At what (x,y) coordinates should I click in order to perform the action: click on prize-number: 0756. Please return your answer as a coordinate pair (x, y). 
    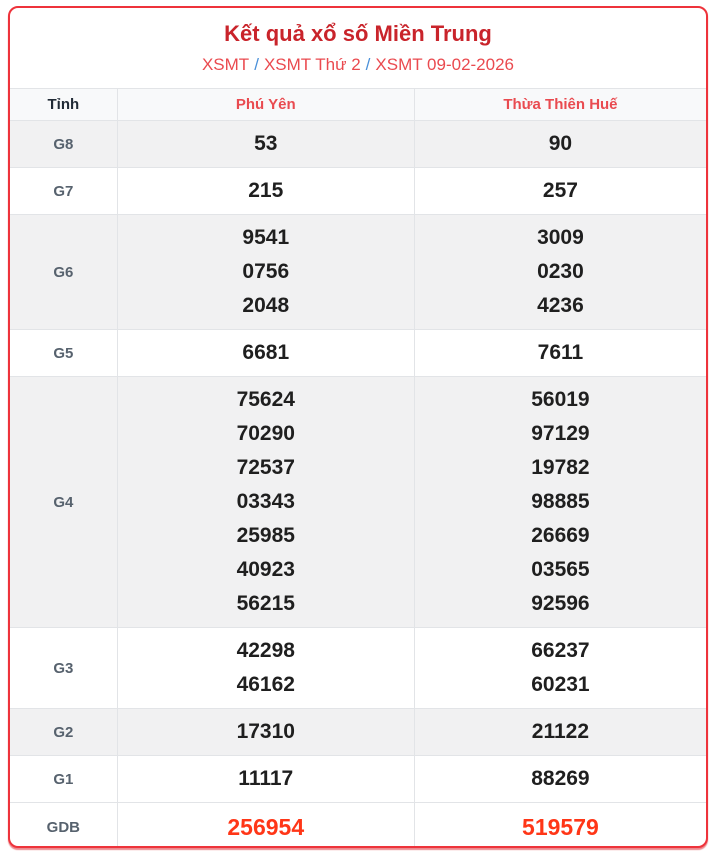
    Looking at the image, I should click on (266, 271).